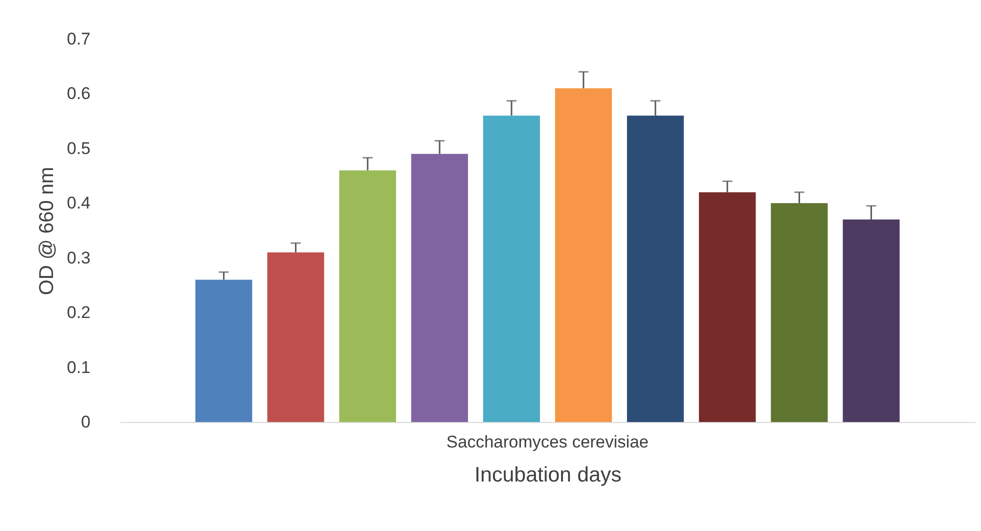  What do you see at coordinates (78, 312) in the screenshot?
I see `y-tick-label: 0.2` at bounding box center [78, 312].